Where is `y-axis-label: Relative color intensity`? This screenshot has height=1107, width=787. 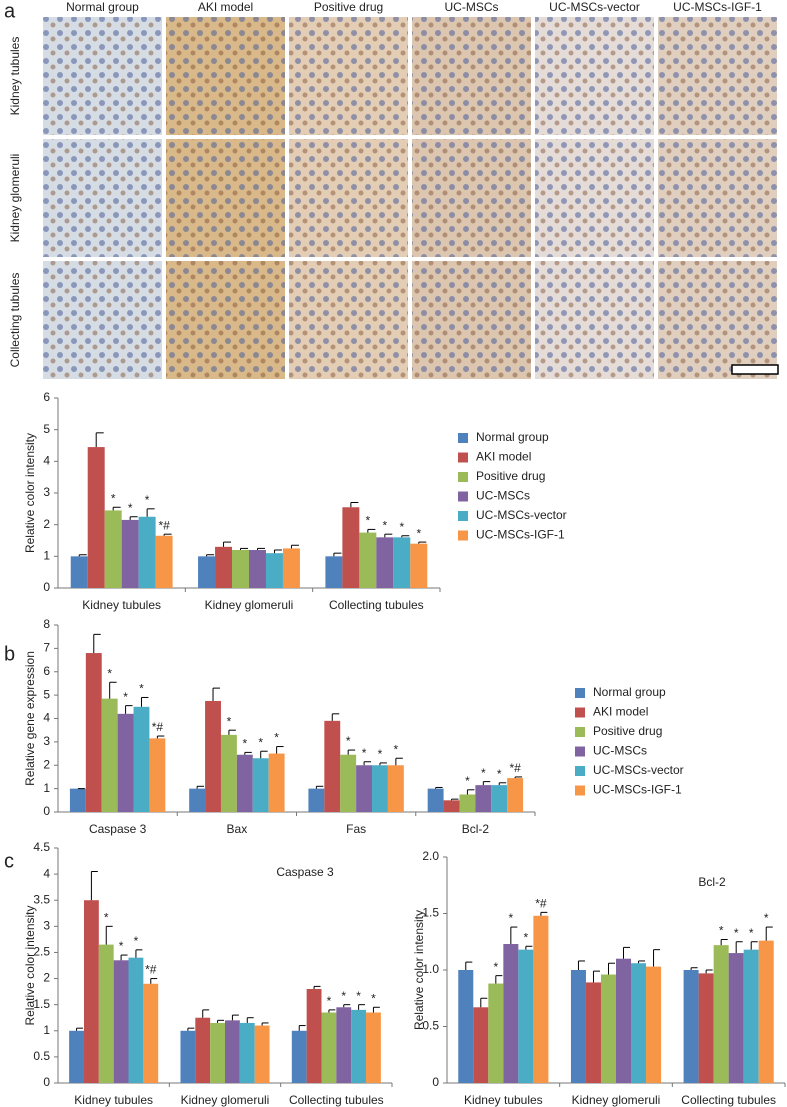
y-axis-label: Relative color intensity is located at coordinates (30, 493).